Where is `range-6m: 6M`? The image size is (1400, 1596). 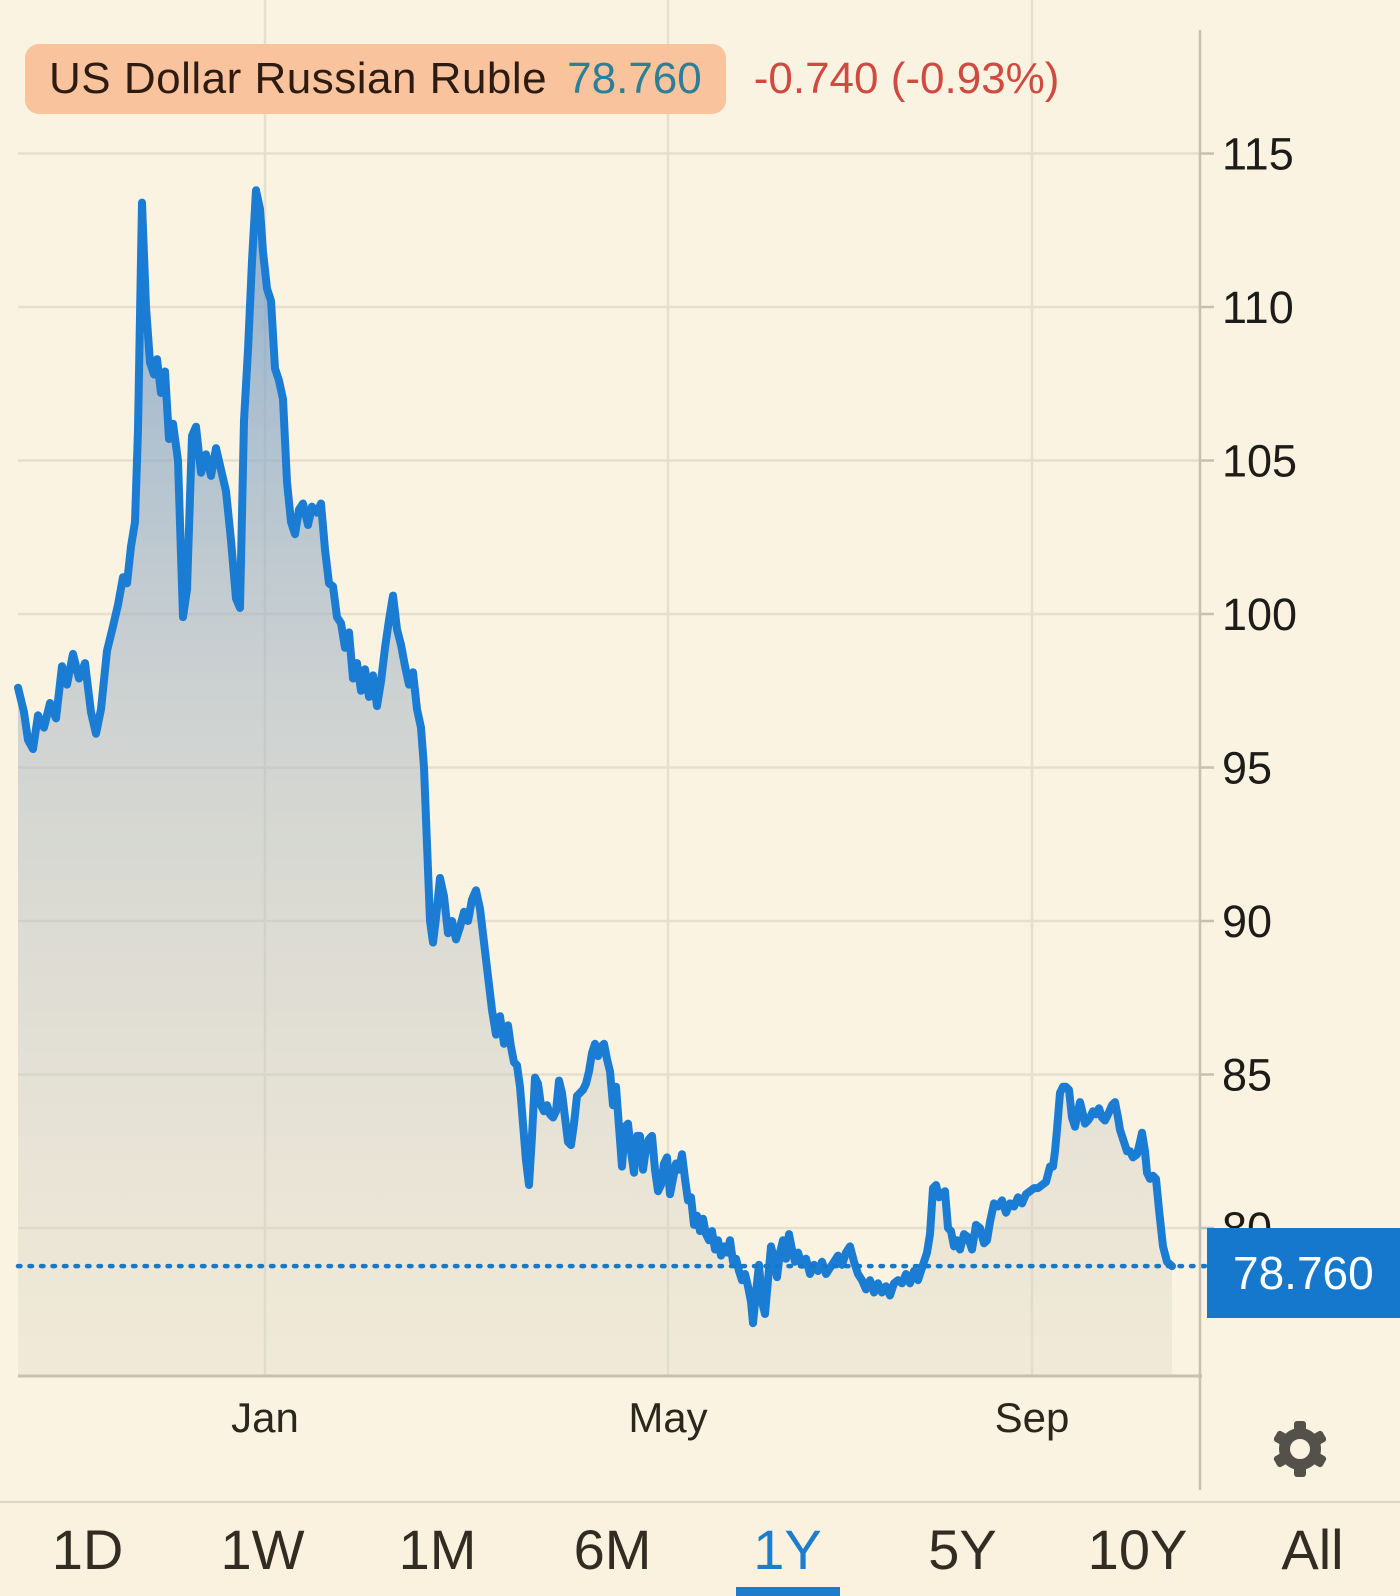 range-6m: 6M is located at coordinates (612, 1549).